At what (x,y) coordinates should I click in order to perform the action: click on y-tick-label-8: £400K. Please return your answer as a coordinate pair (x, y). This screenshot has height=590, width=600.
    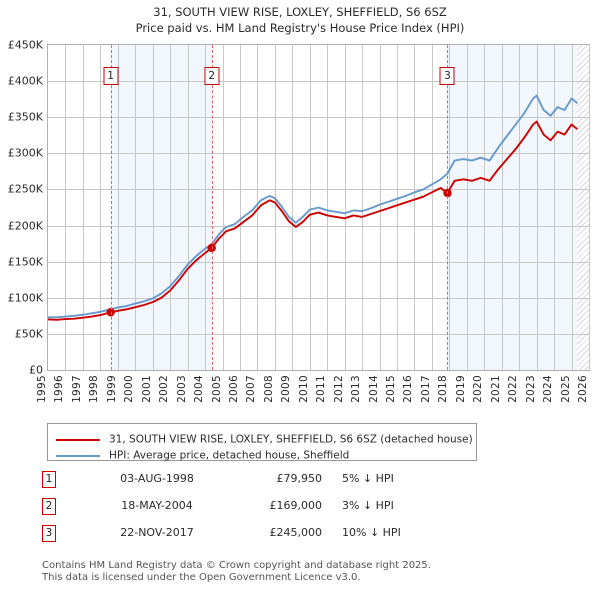
    Looking at the image, I should click on (25, 81).